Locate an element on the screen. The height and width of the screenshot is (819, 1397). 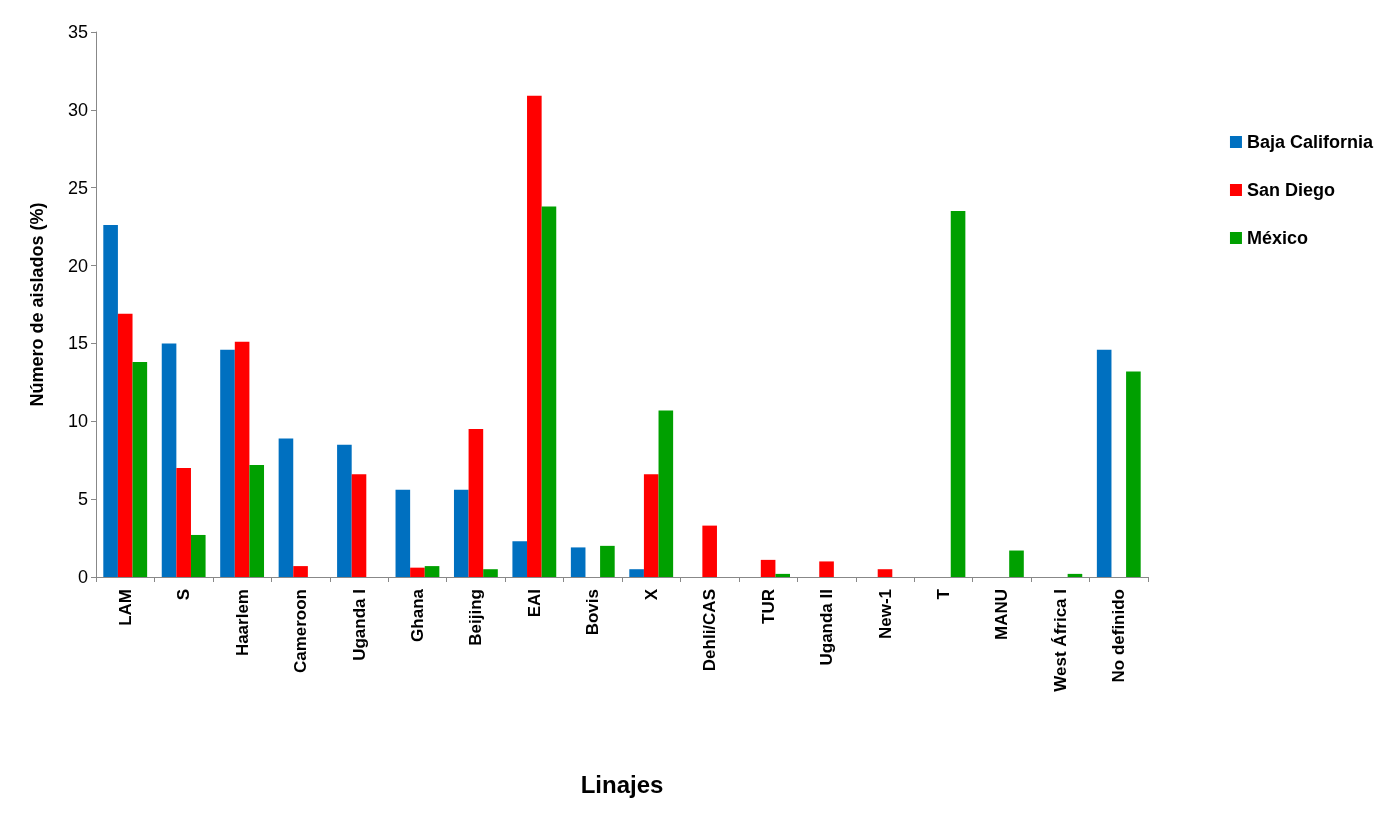
x-tick-label: S is located at coordinates (184, 595).